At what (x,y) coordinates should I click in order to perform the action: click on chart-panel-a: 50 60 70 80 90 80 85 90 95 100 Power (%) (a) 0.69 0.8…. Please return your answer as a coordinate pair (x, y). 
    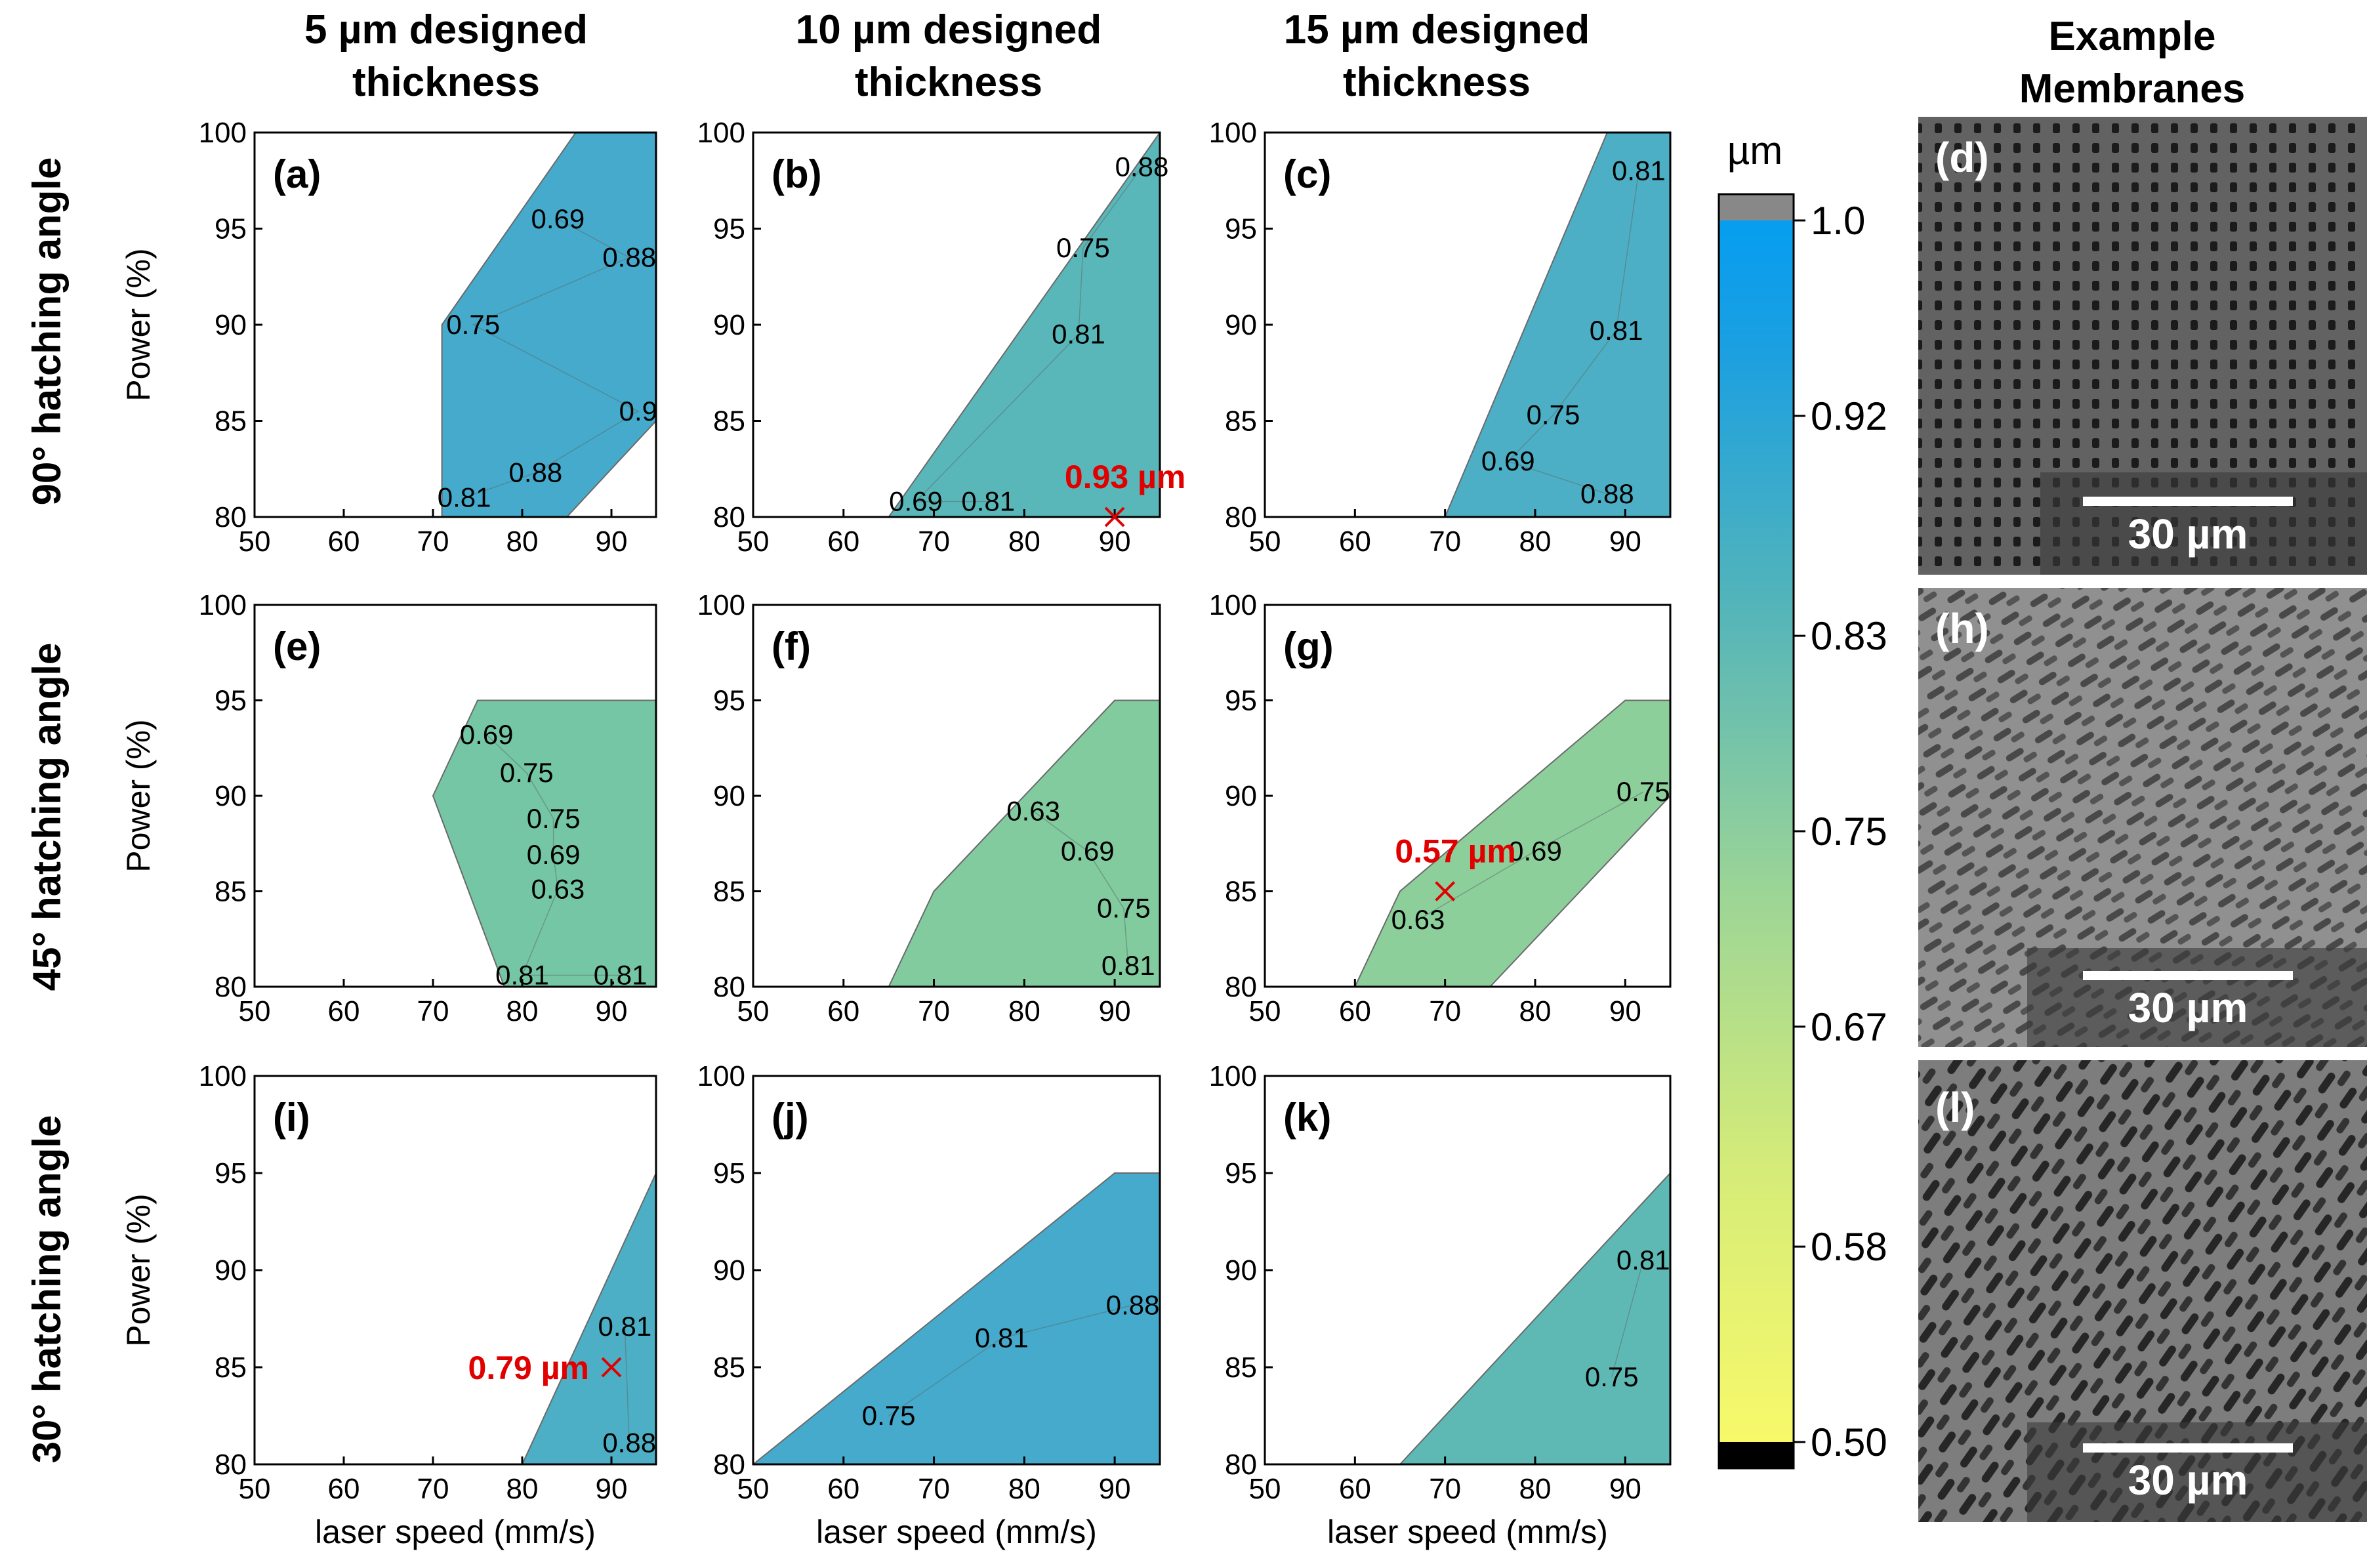
    Looking at the image, I should click on (388, 337).